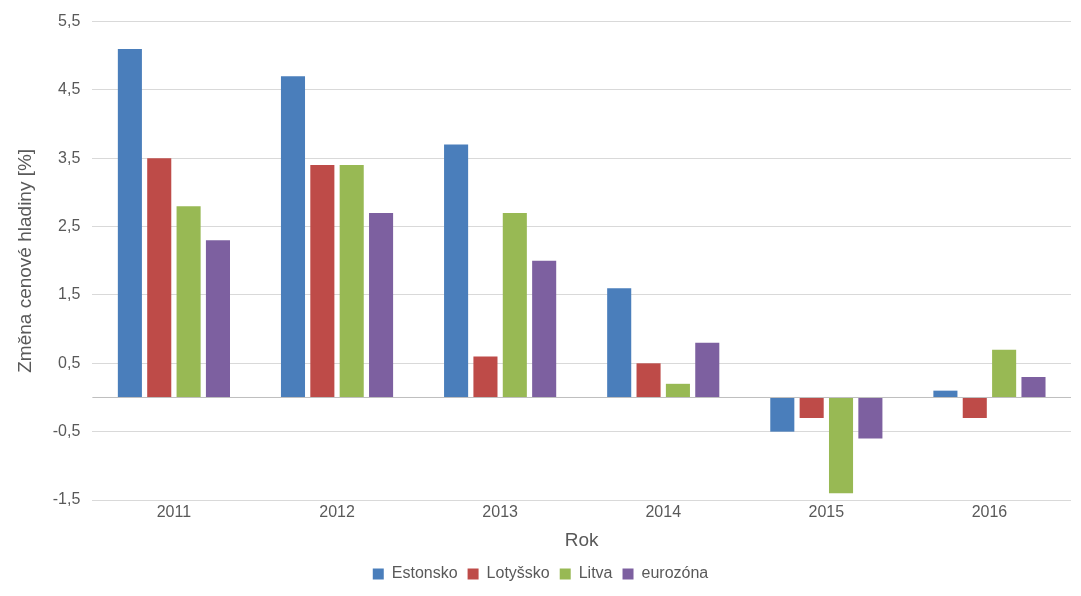 The height and width of the screenshot is (596, 1081). Describe the element at coordinates (518, 573) in the screenshot. I see `legend-label: Lotyšsko` at that location.